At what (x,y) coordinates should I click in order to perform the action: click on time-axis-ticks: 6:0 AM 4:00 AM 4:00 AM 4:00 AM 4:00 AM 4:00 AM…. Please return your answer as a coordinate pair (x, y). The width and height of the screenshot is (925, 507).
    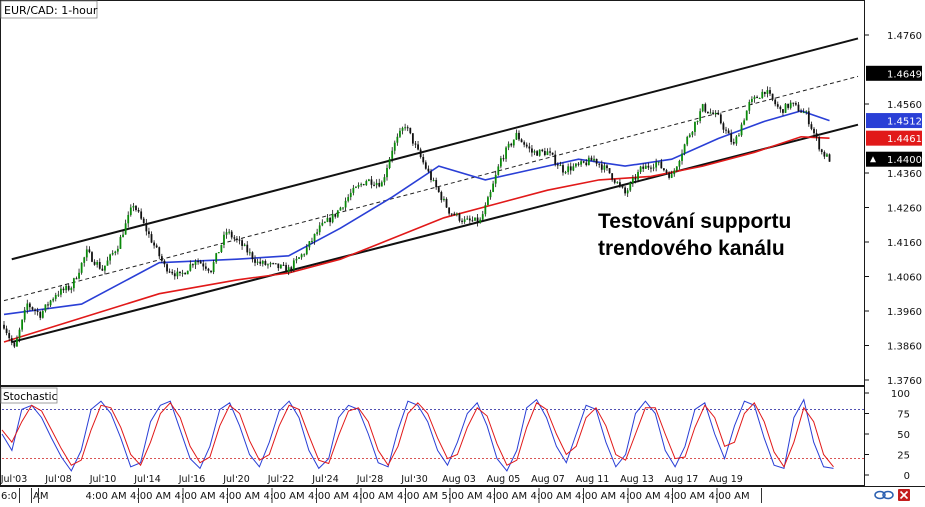
    Looking at the image, I should click on (462, 495).